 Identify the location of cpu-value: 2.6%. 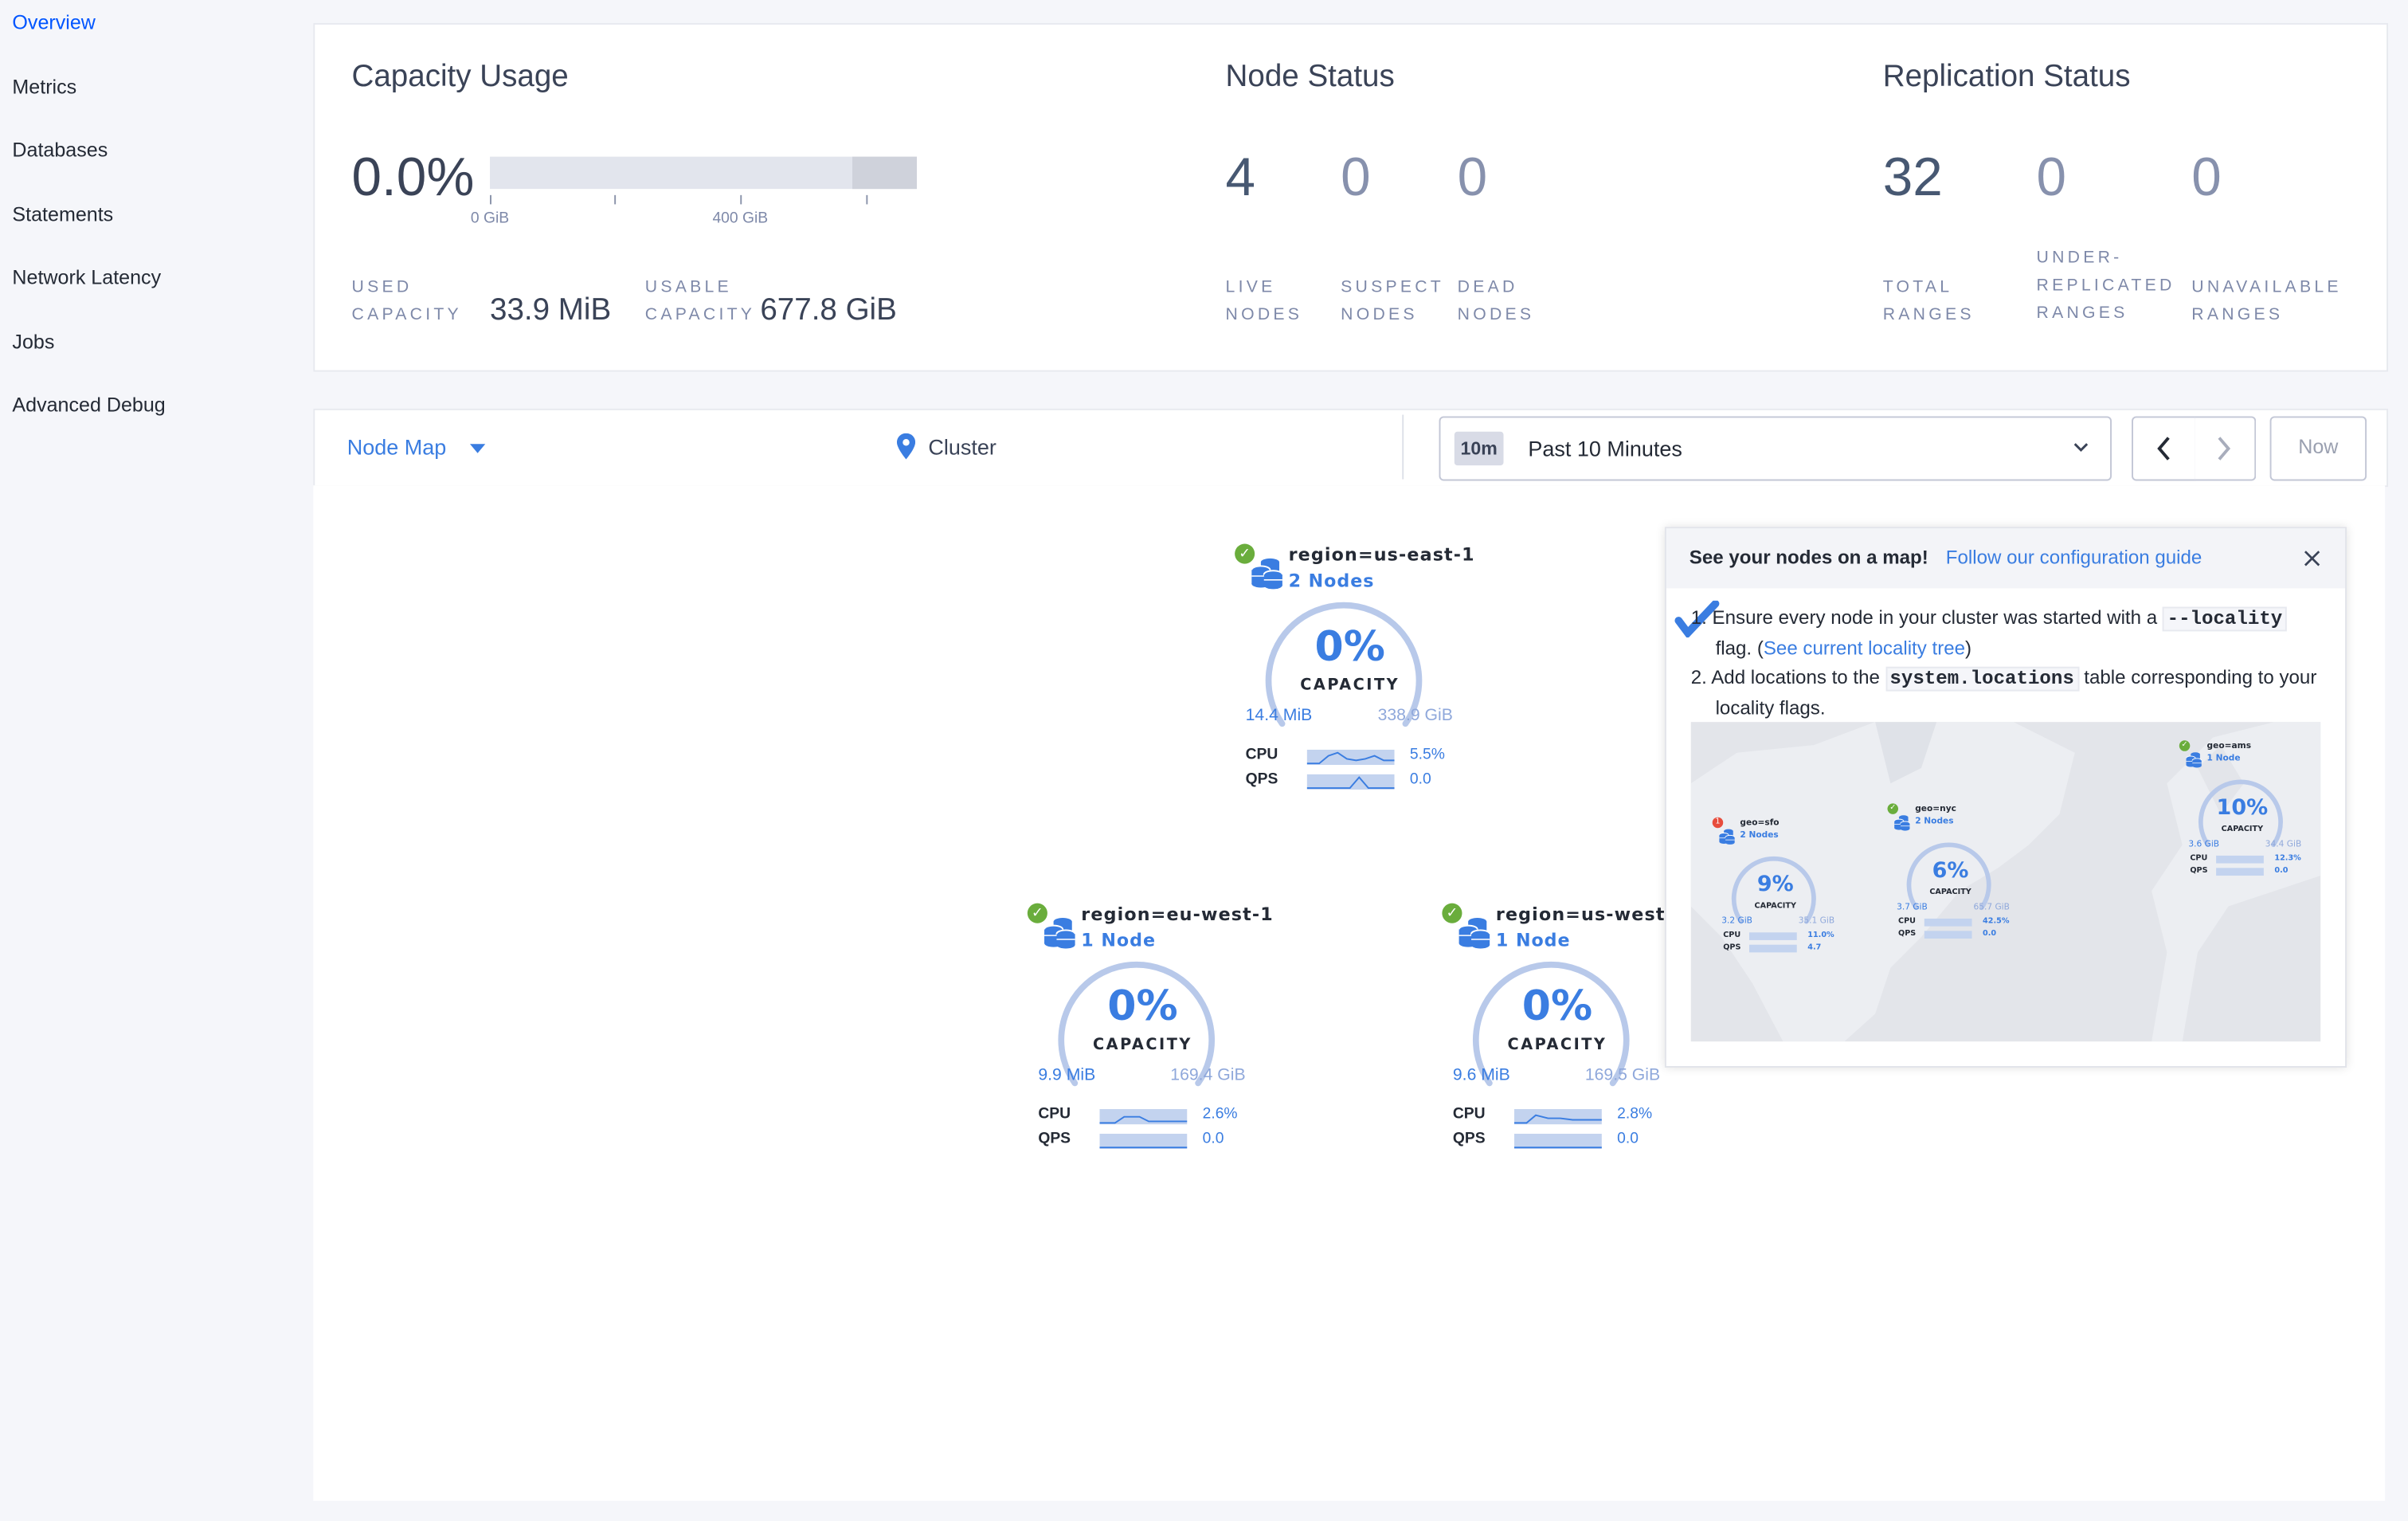
(1220, 1114).